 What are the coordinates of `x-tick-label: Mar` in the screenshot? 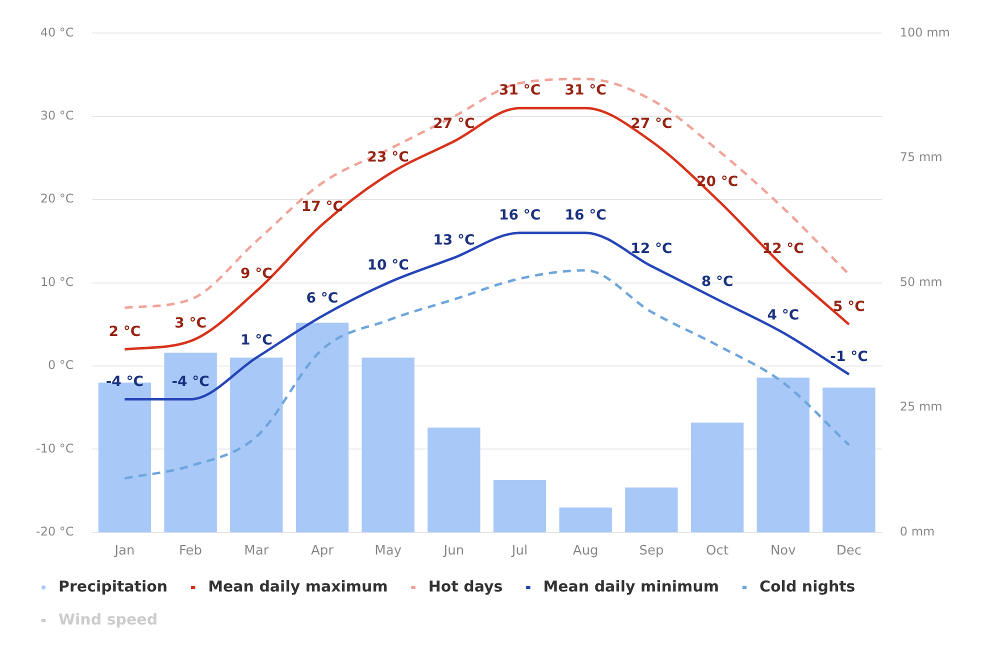 It's located at (257, 551).